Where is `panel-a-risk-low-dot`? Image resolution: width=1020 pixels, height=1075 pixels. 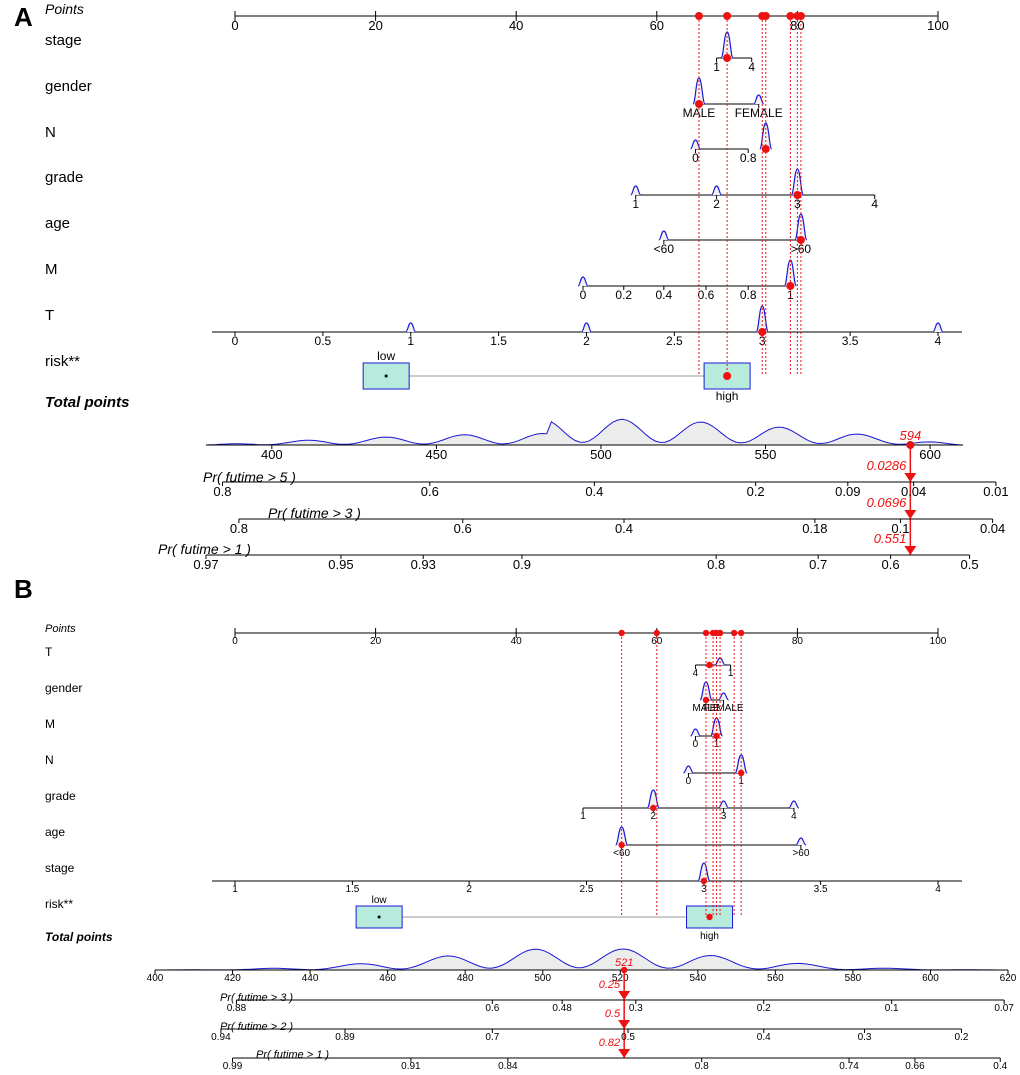 panel-a-risk-low-dot is located at coordinates (386, 376).